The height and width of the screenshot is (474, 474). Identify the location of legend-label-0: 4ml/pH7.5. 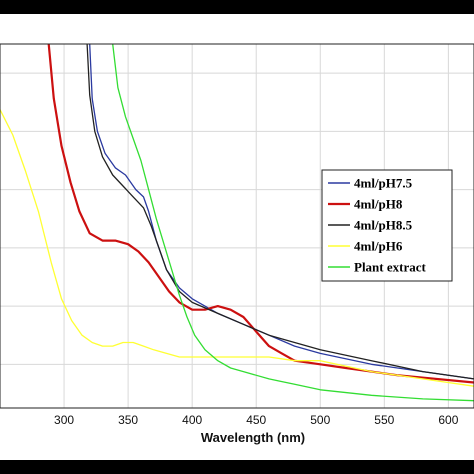
(383, 183).